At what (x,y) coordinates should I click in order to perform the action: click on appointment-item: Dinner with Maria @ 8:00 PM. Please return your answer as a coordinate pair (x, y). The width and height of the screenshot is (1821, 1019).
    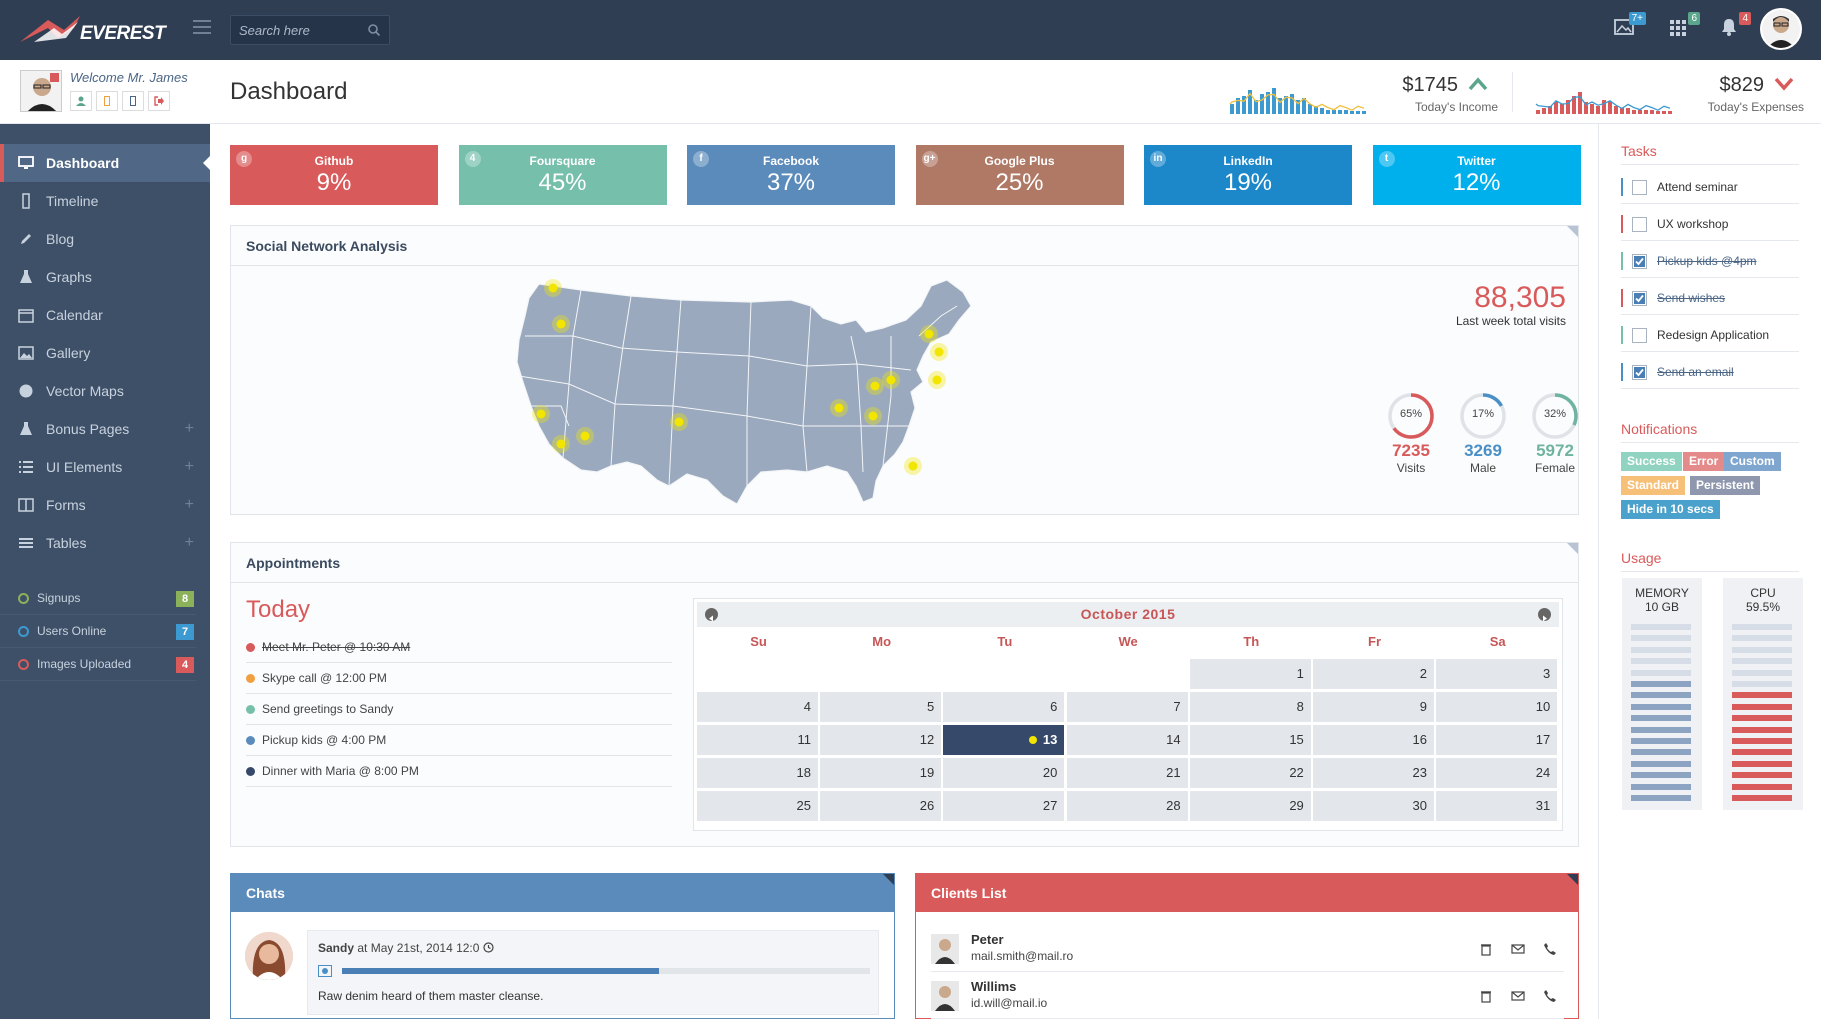
    Looking at the image, I should click on (459, 771).